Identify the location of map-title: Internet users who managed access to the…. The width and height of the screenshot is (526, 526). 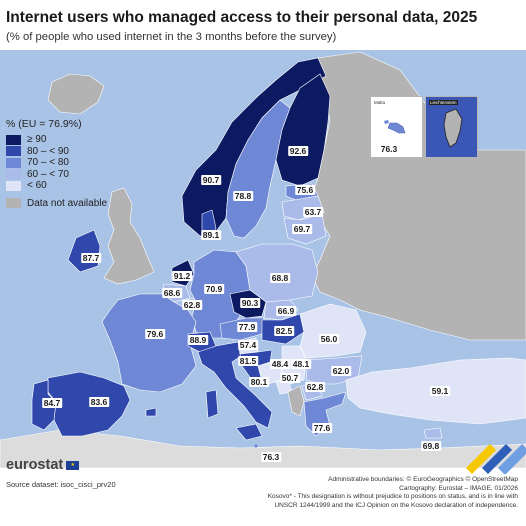
(242, 17).